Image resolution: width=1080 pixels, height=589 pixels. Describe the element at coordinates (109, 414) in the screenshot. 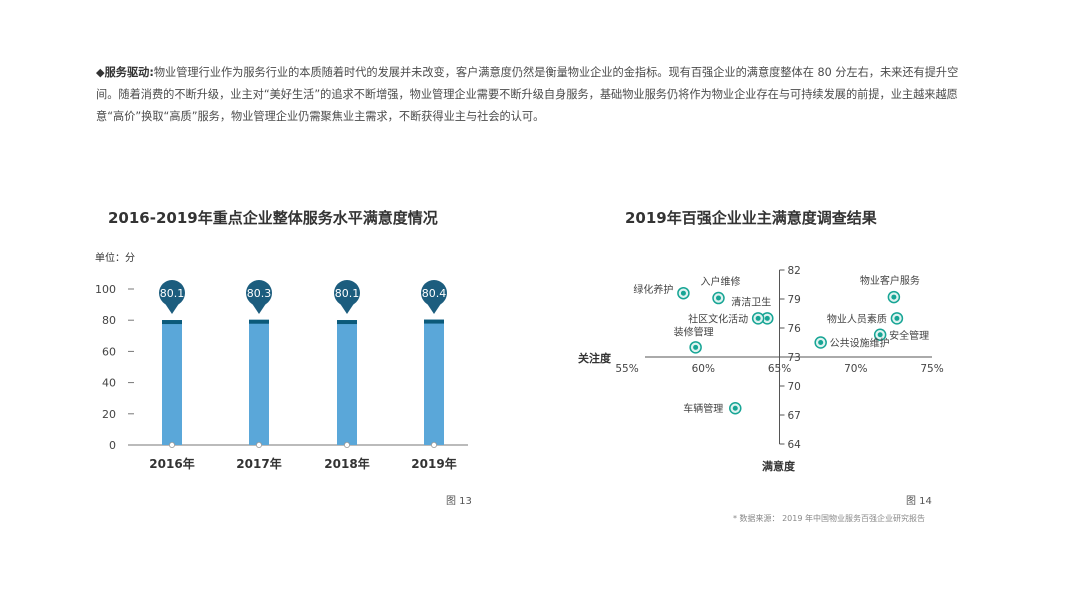

I see `y-tick-label: 20` at that location.